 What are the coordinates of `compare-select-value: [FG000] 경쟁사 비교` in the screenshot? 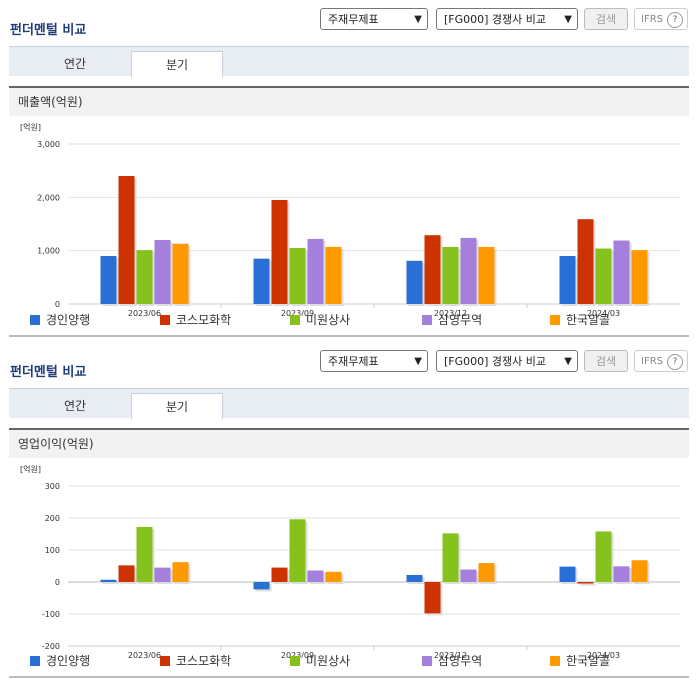 It's located at (495, 19).